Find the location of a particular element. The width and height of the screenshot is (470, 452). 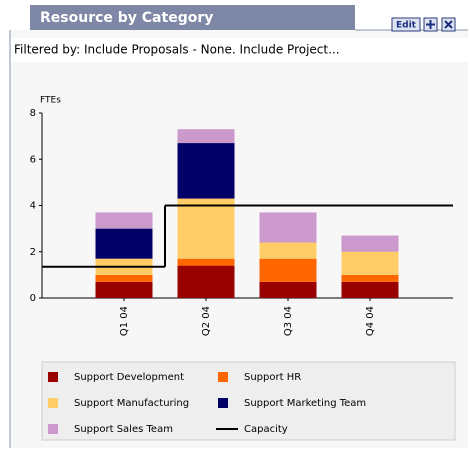

edit-label: Edit is located at coordinates (406, 26).